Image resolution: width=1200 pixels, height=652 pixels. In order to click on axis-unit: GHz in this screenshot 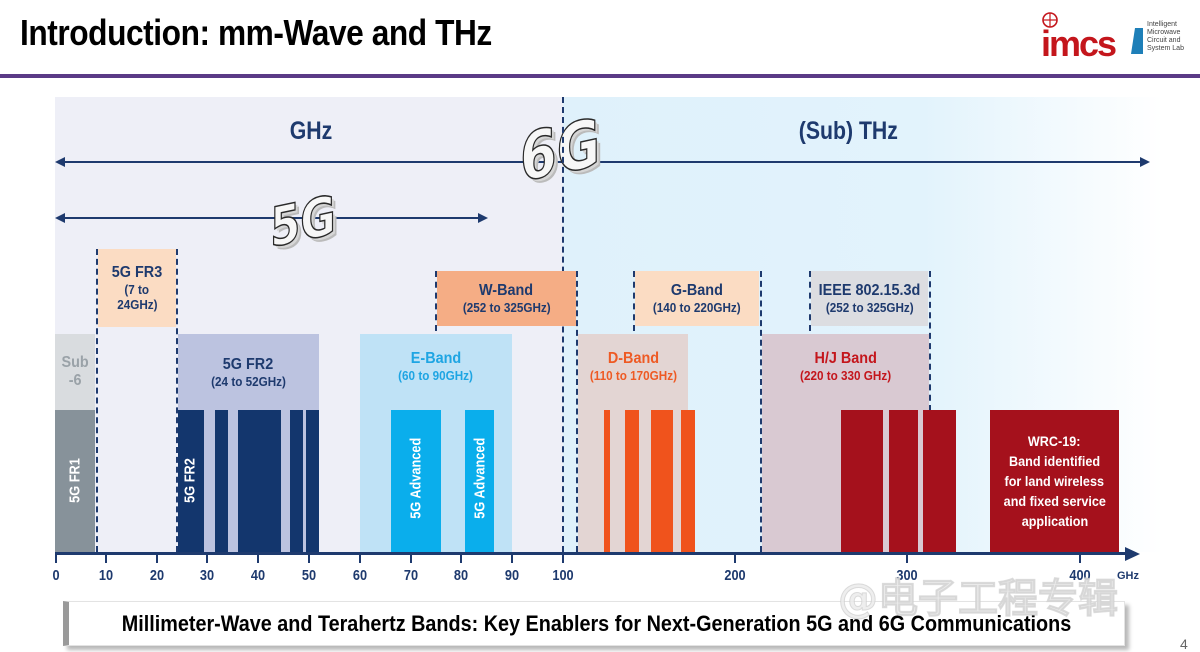, I will do `click(1128, 576)`.